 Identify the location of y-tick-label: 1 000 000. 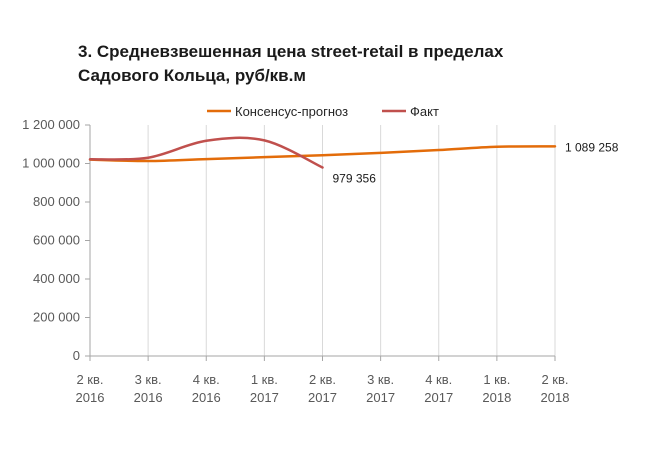
(51, 163).